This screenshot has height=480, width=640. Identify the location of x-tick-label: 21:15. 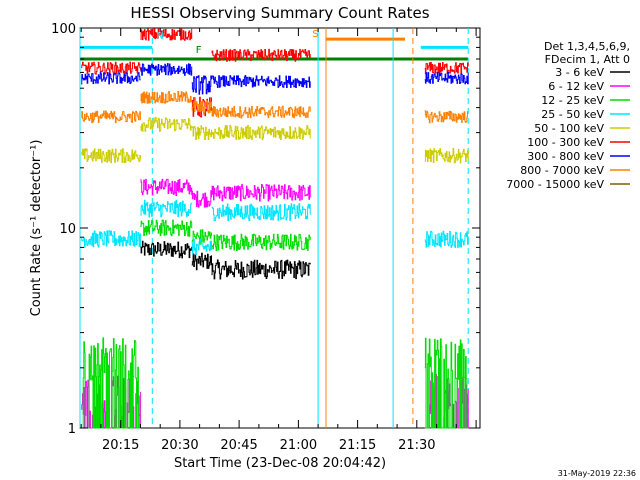
(357, 445).